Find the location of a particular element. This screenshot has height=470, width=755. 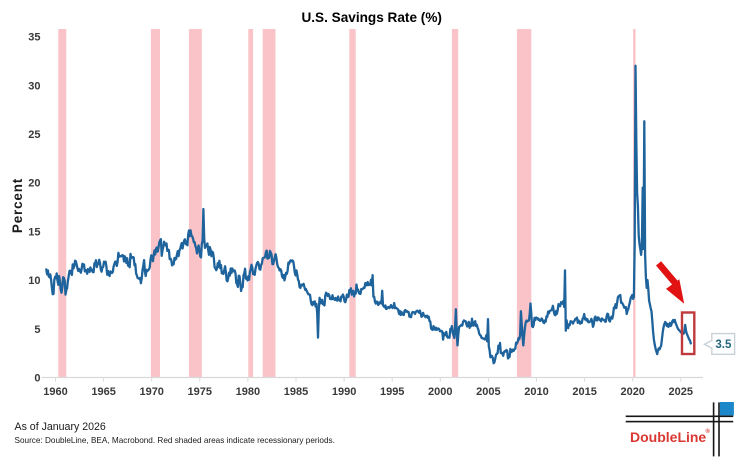

svg-text: 20 is located at coordinates (34, 184).